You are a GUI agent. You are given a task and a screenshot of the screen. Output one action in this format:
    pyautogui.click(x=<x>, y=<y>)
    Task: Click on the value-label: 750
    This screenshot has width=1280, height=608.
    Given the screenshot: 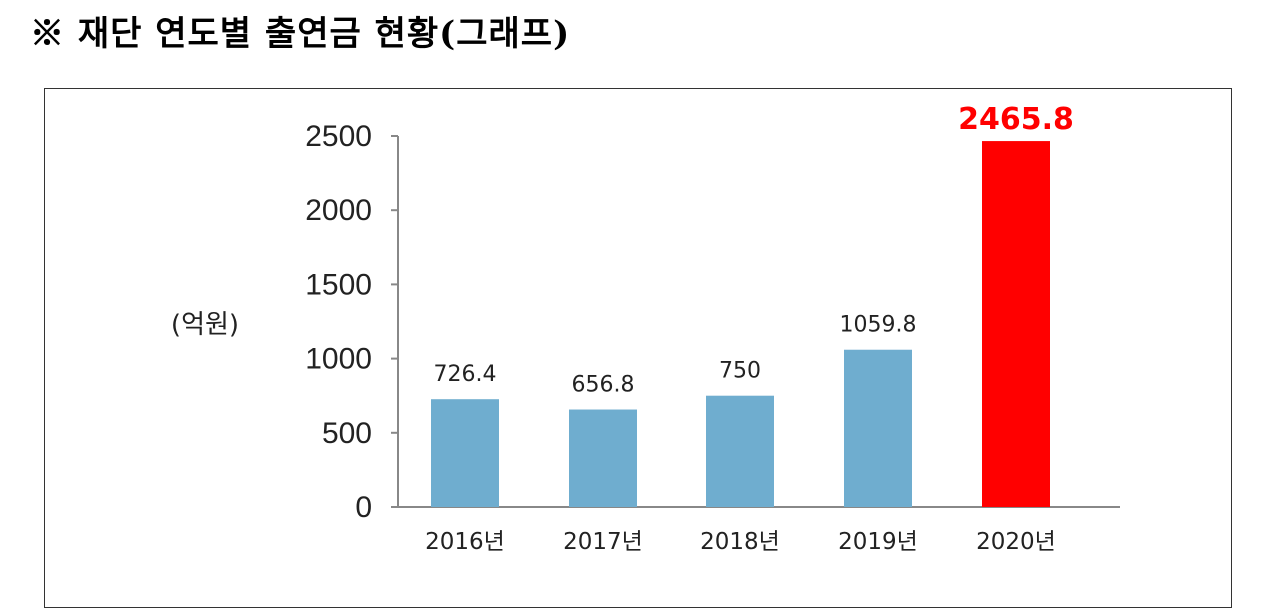 What is the action you would take?
    pyautogui.click(x=740, y=371)
    